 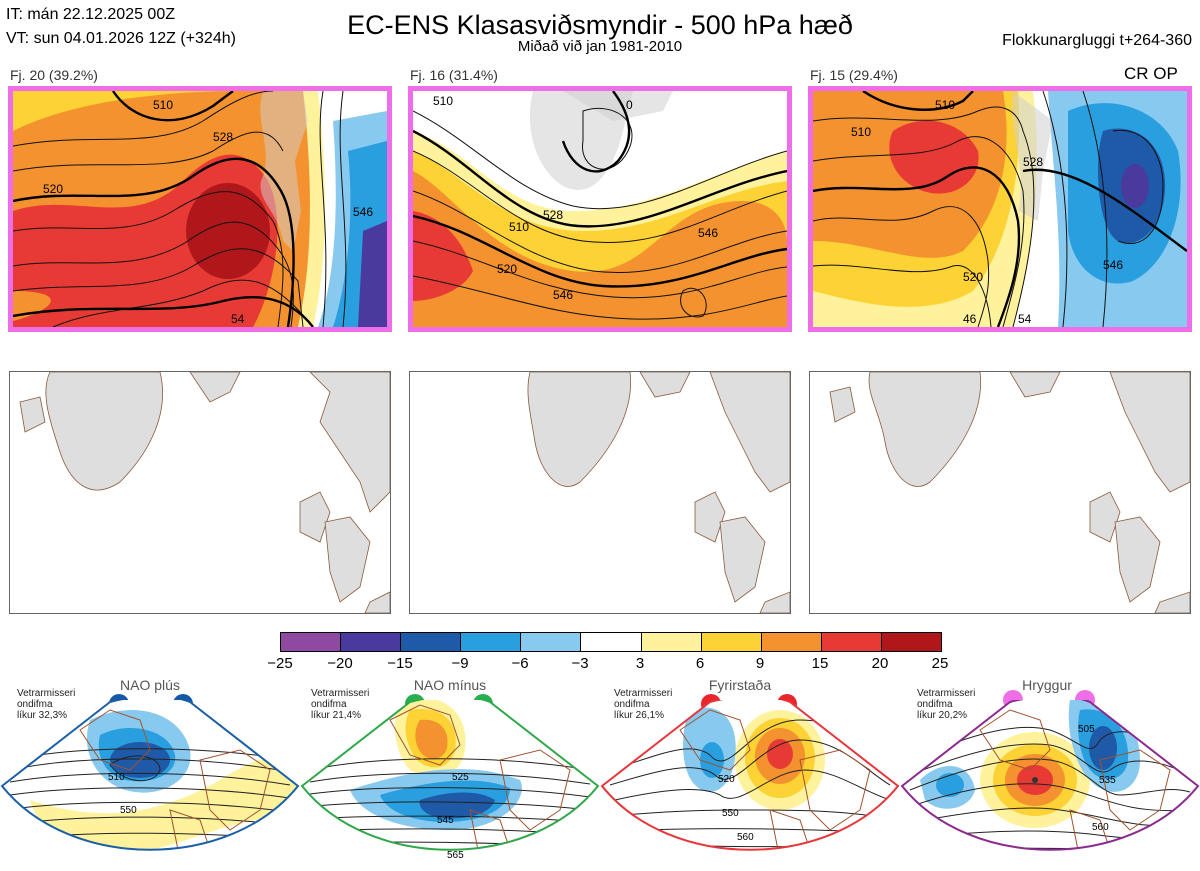 I want to click on regime-4-title: Hryggur, so click(x=1047, y=685).